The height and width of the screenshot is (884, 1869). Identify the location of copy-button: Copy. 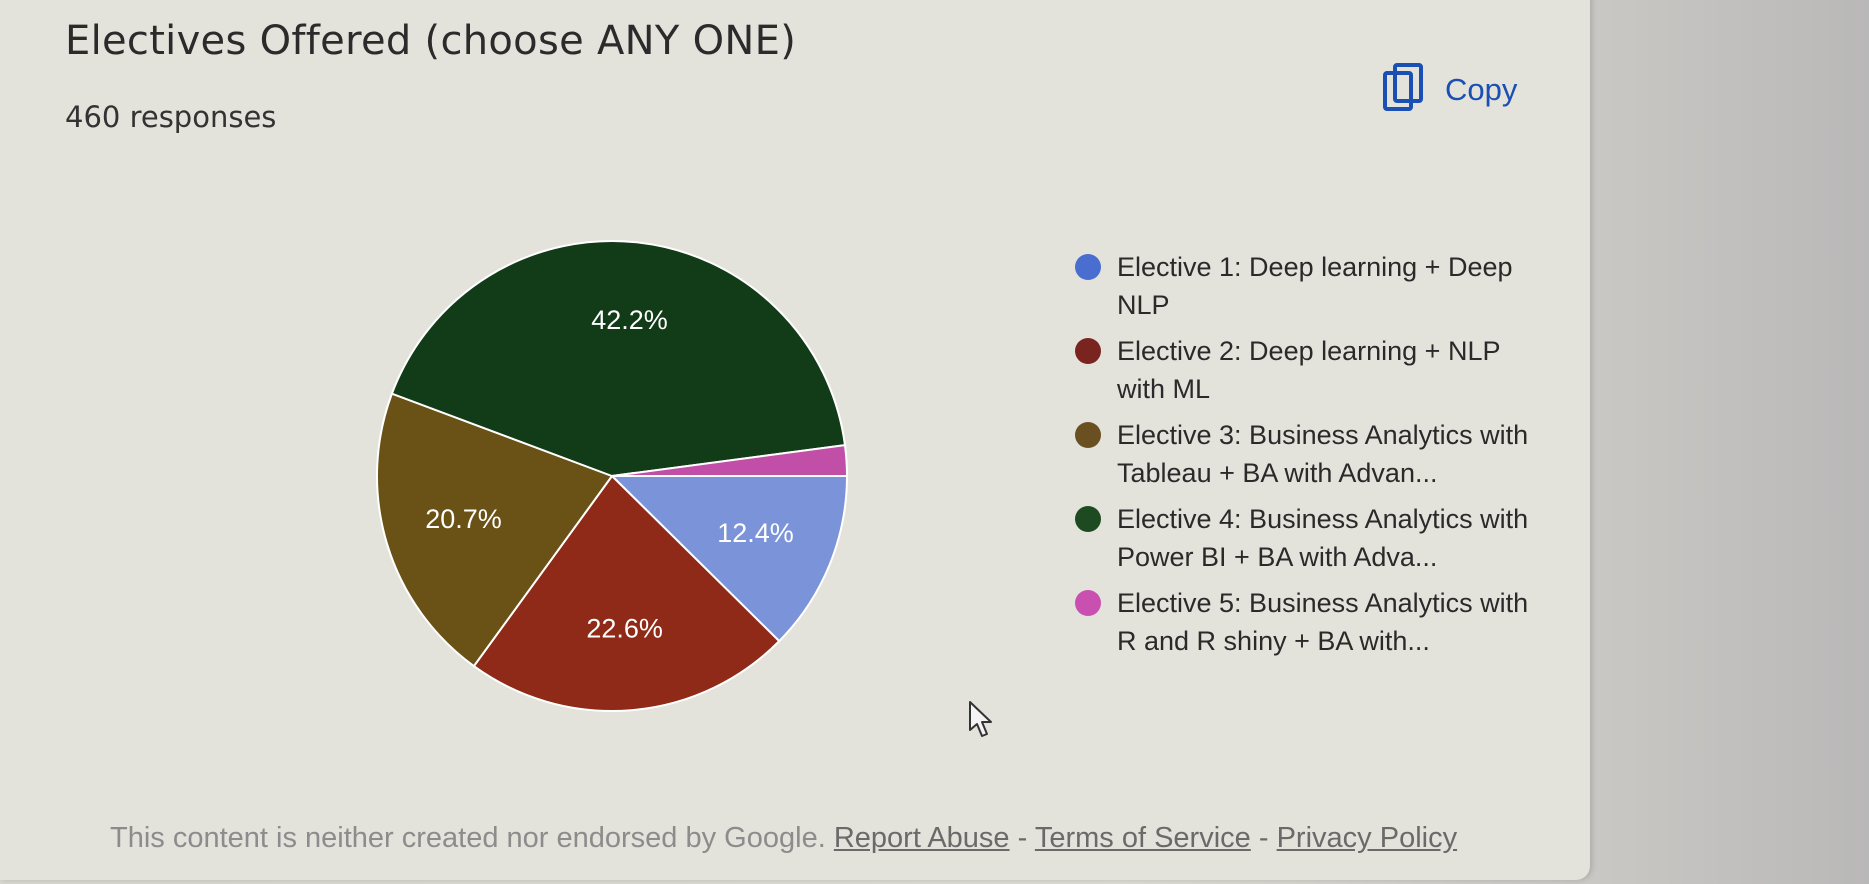
(1450, 90).